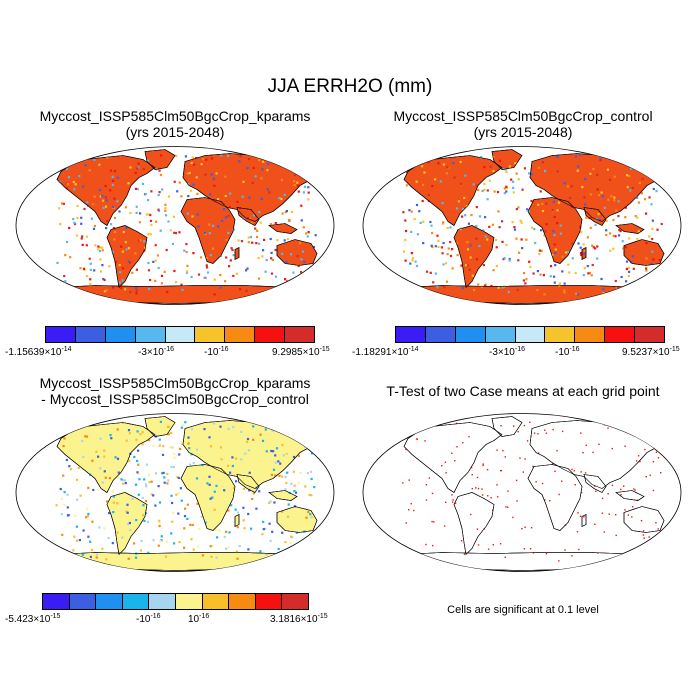 Image resolution: width=700 pixels, height=700 pixels. What do you see at coordinates (385, 352) in the screenshot?
I see `colorbar-min-label: -1.18291×10⁻¹⁴` at bounding box center [385, 352].